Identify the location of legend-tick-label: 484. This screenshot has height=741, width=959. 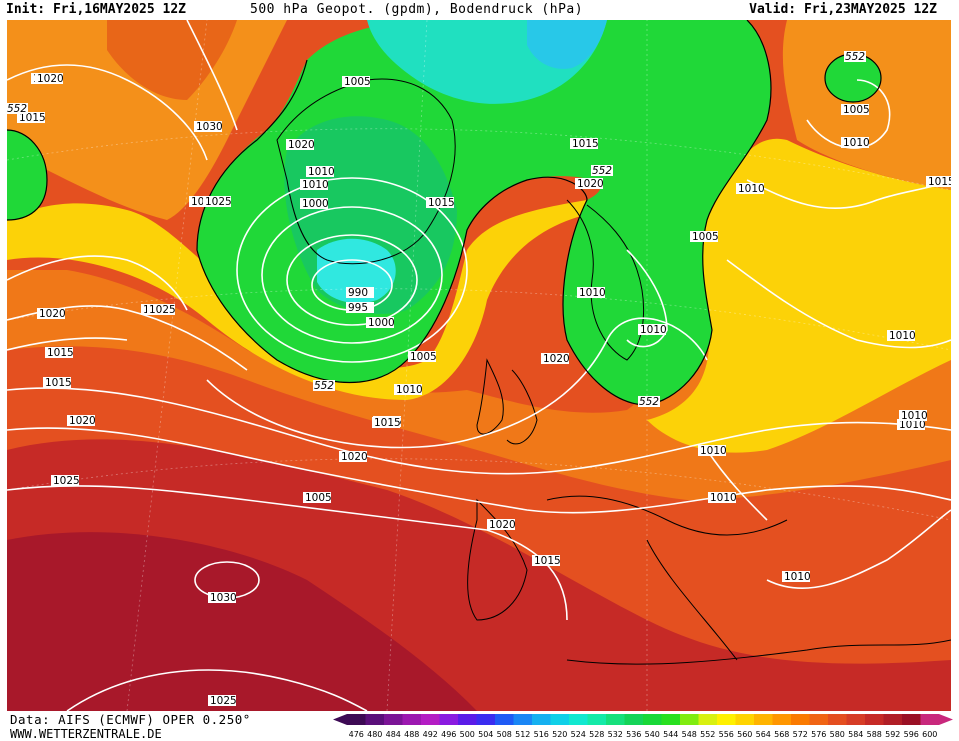
(393, 734).